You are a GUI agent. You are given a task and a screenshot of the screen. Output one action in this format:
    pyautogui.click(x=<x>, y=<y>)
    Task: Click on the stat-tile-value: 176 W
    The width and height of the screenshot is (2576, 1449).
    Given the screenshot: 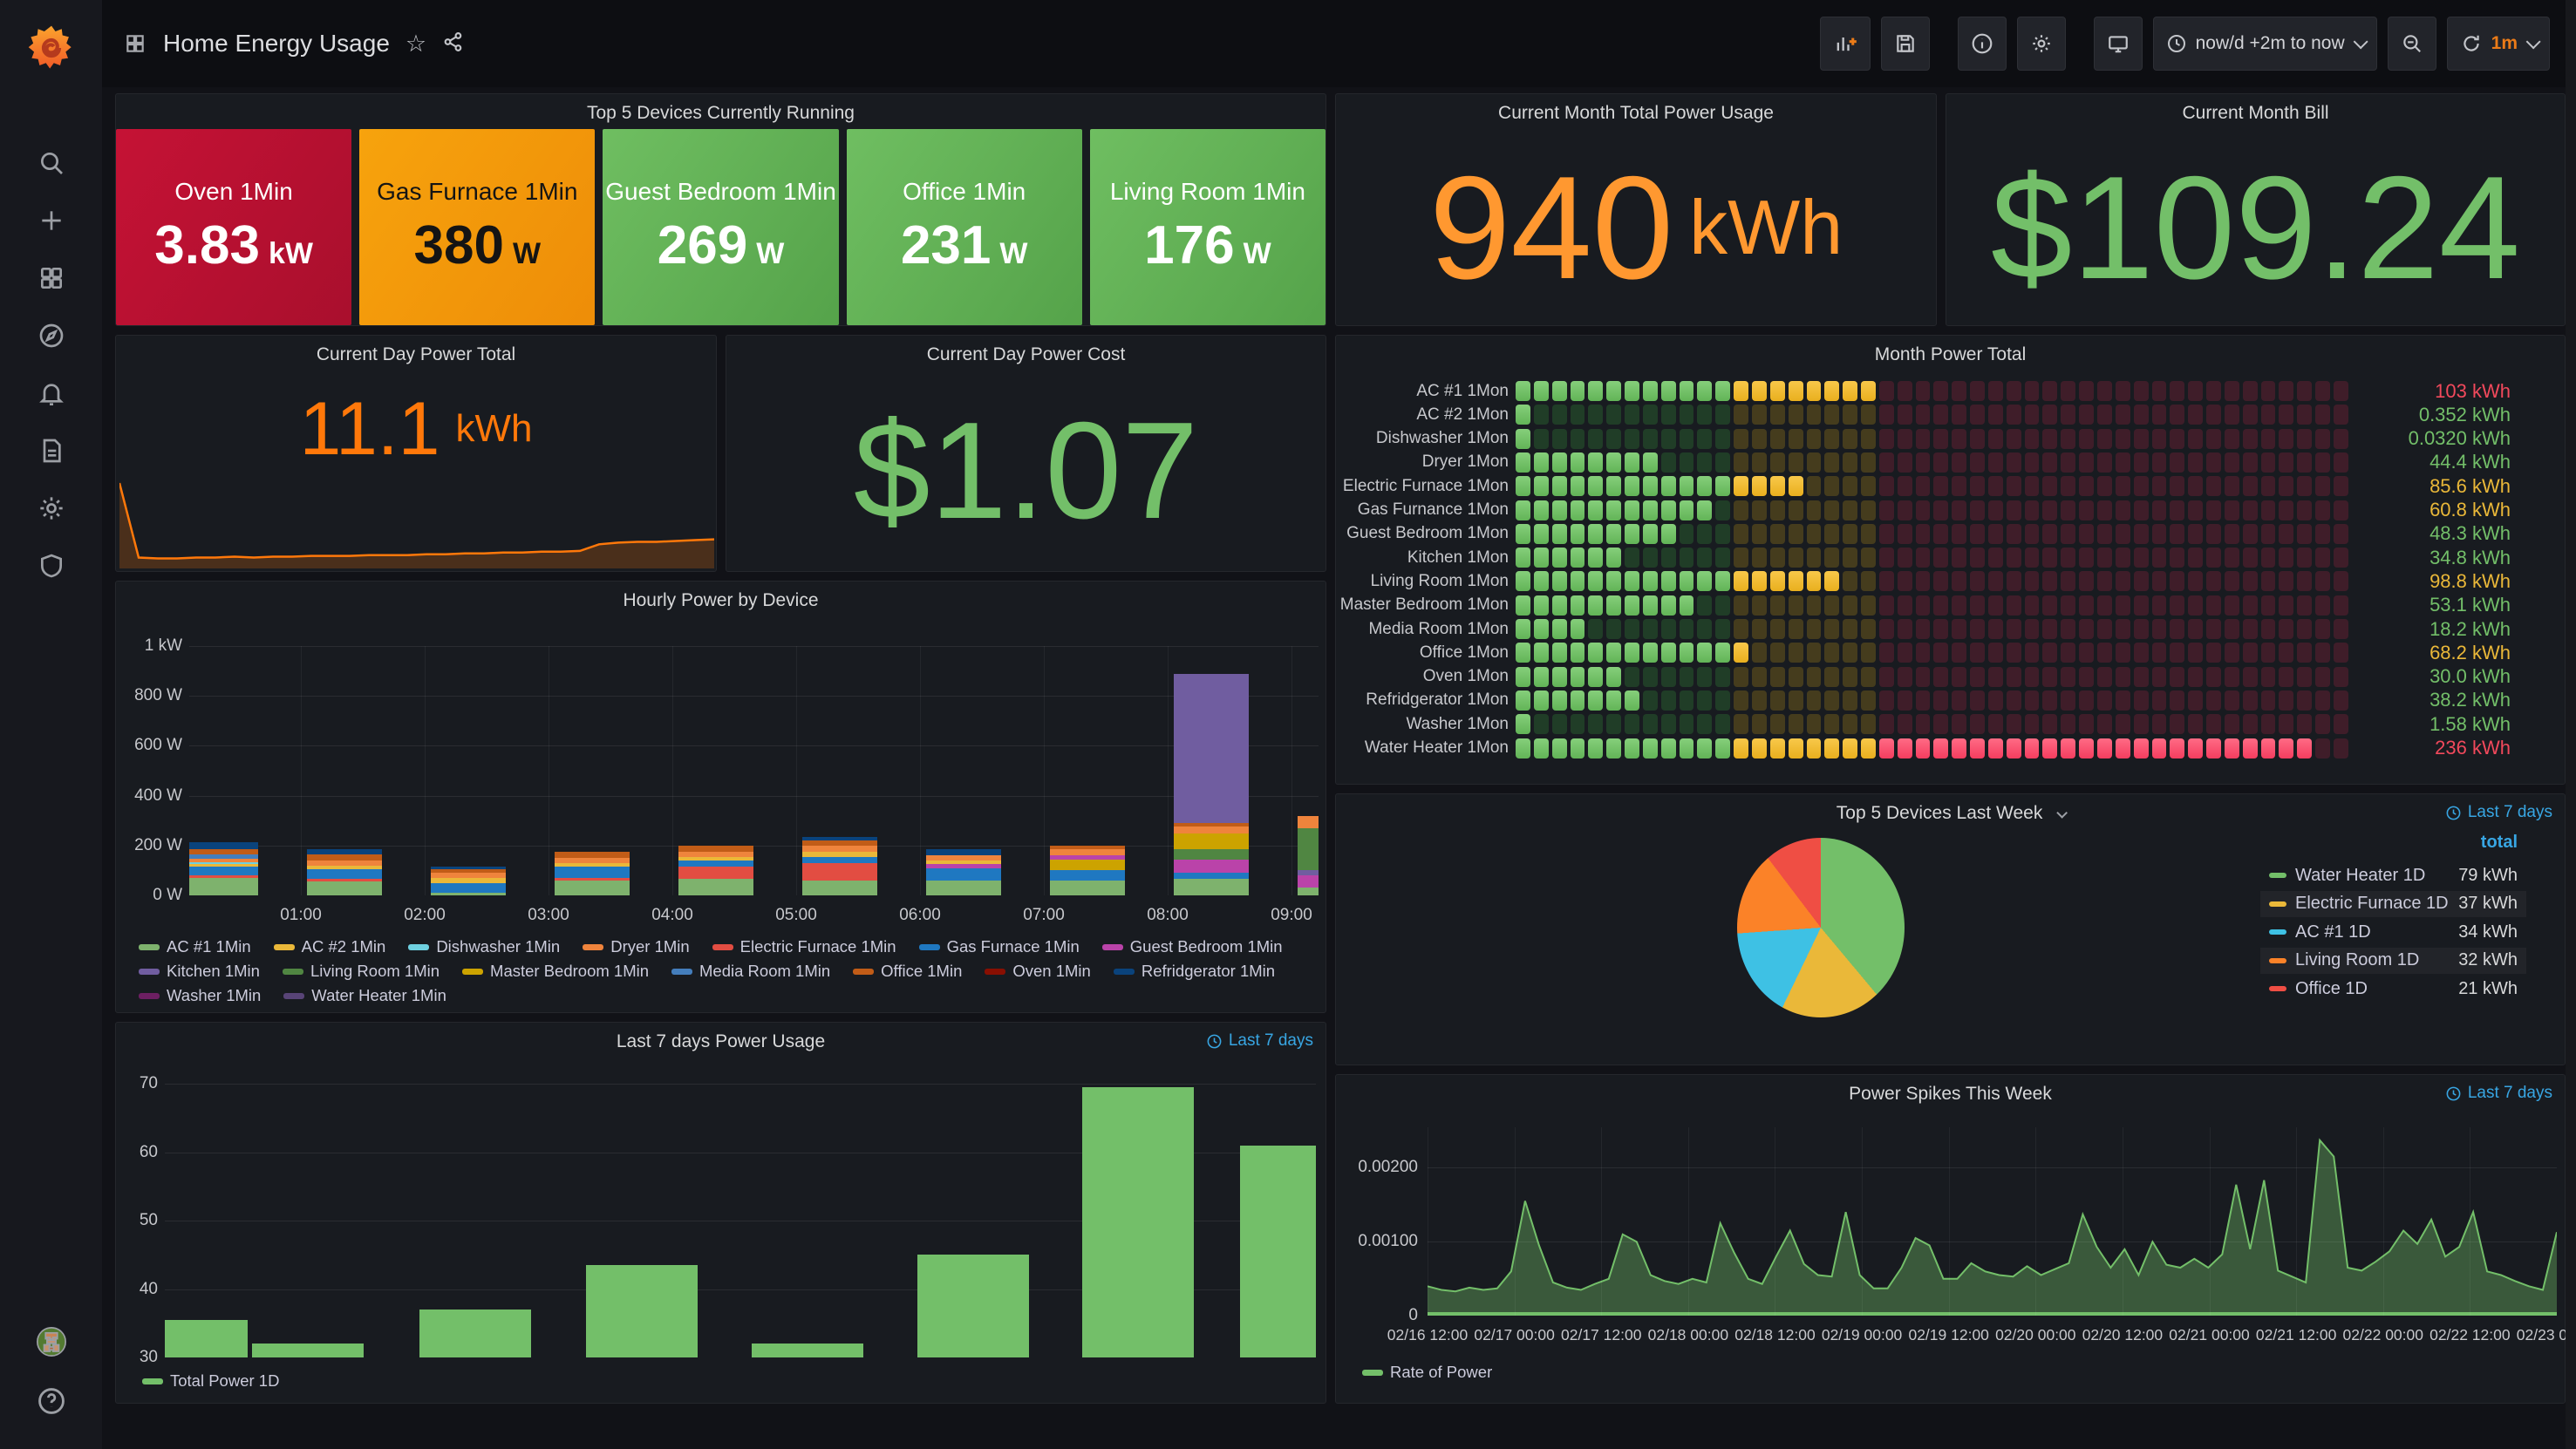 What is the action you would take?
    pyautogui.click(x=1208, y=245)
    